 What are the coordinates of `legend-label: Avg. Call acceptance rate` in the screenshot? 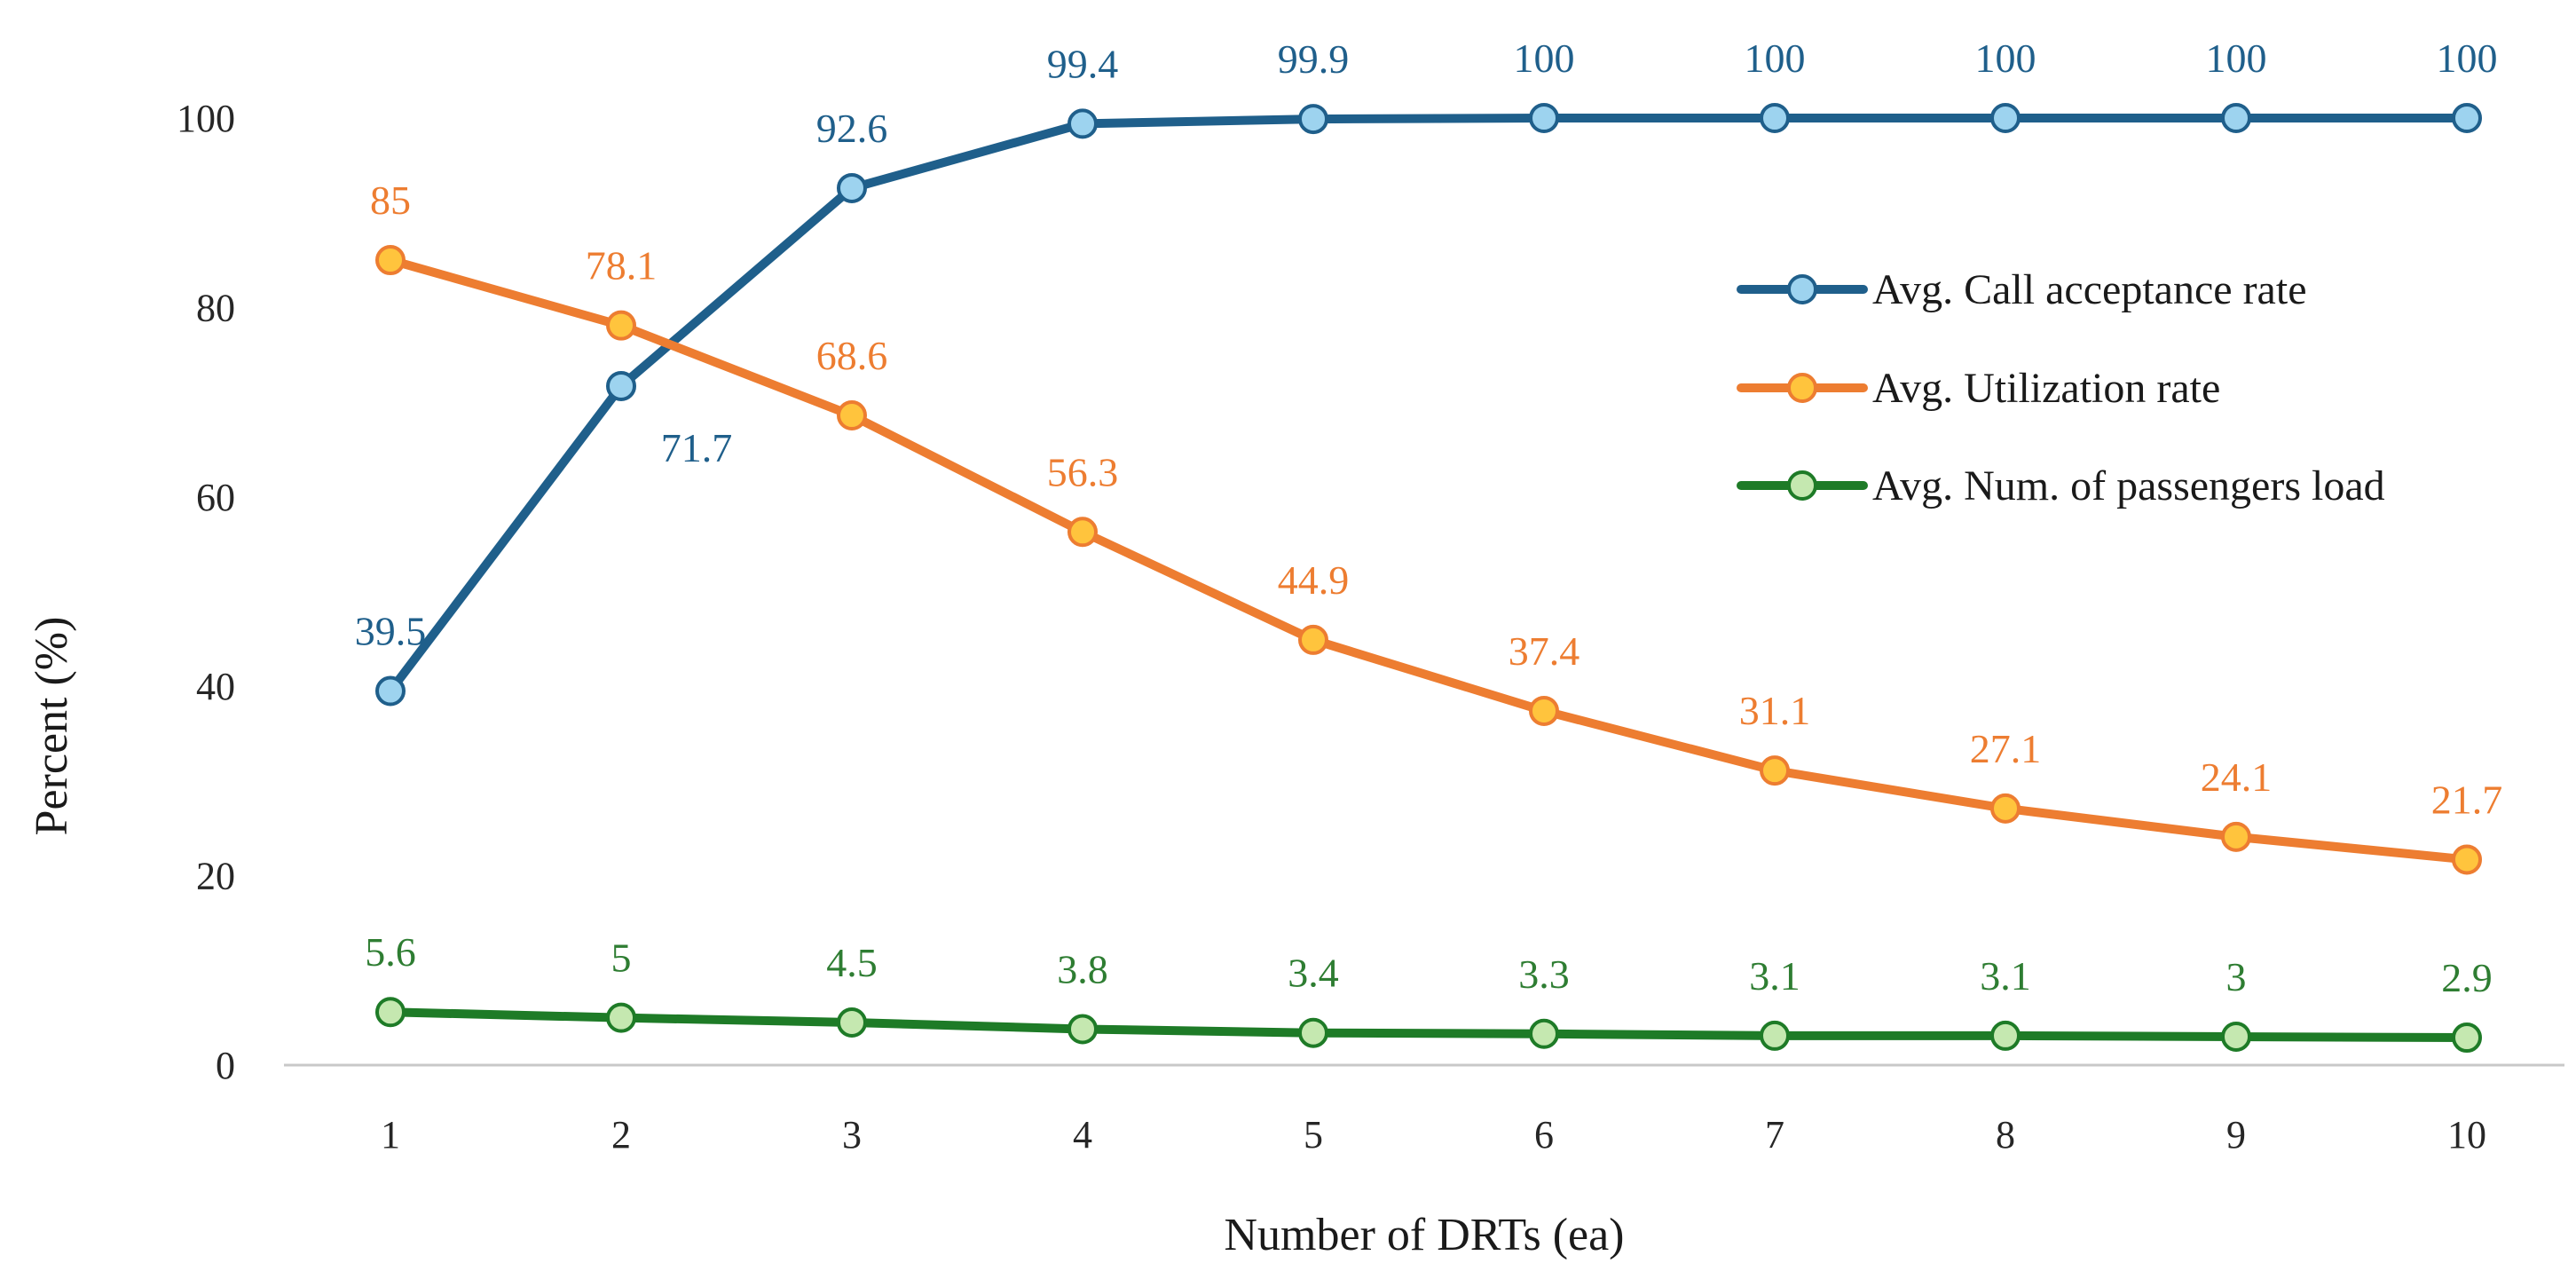 It's located at (2090, 289).